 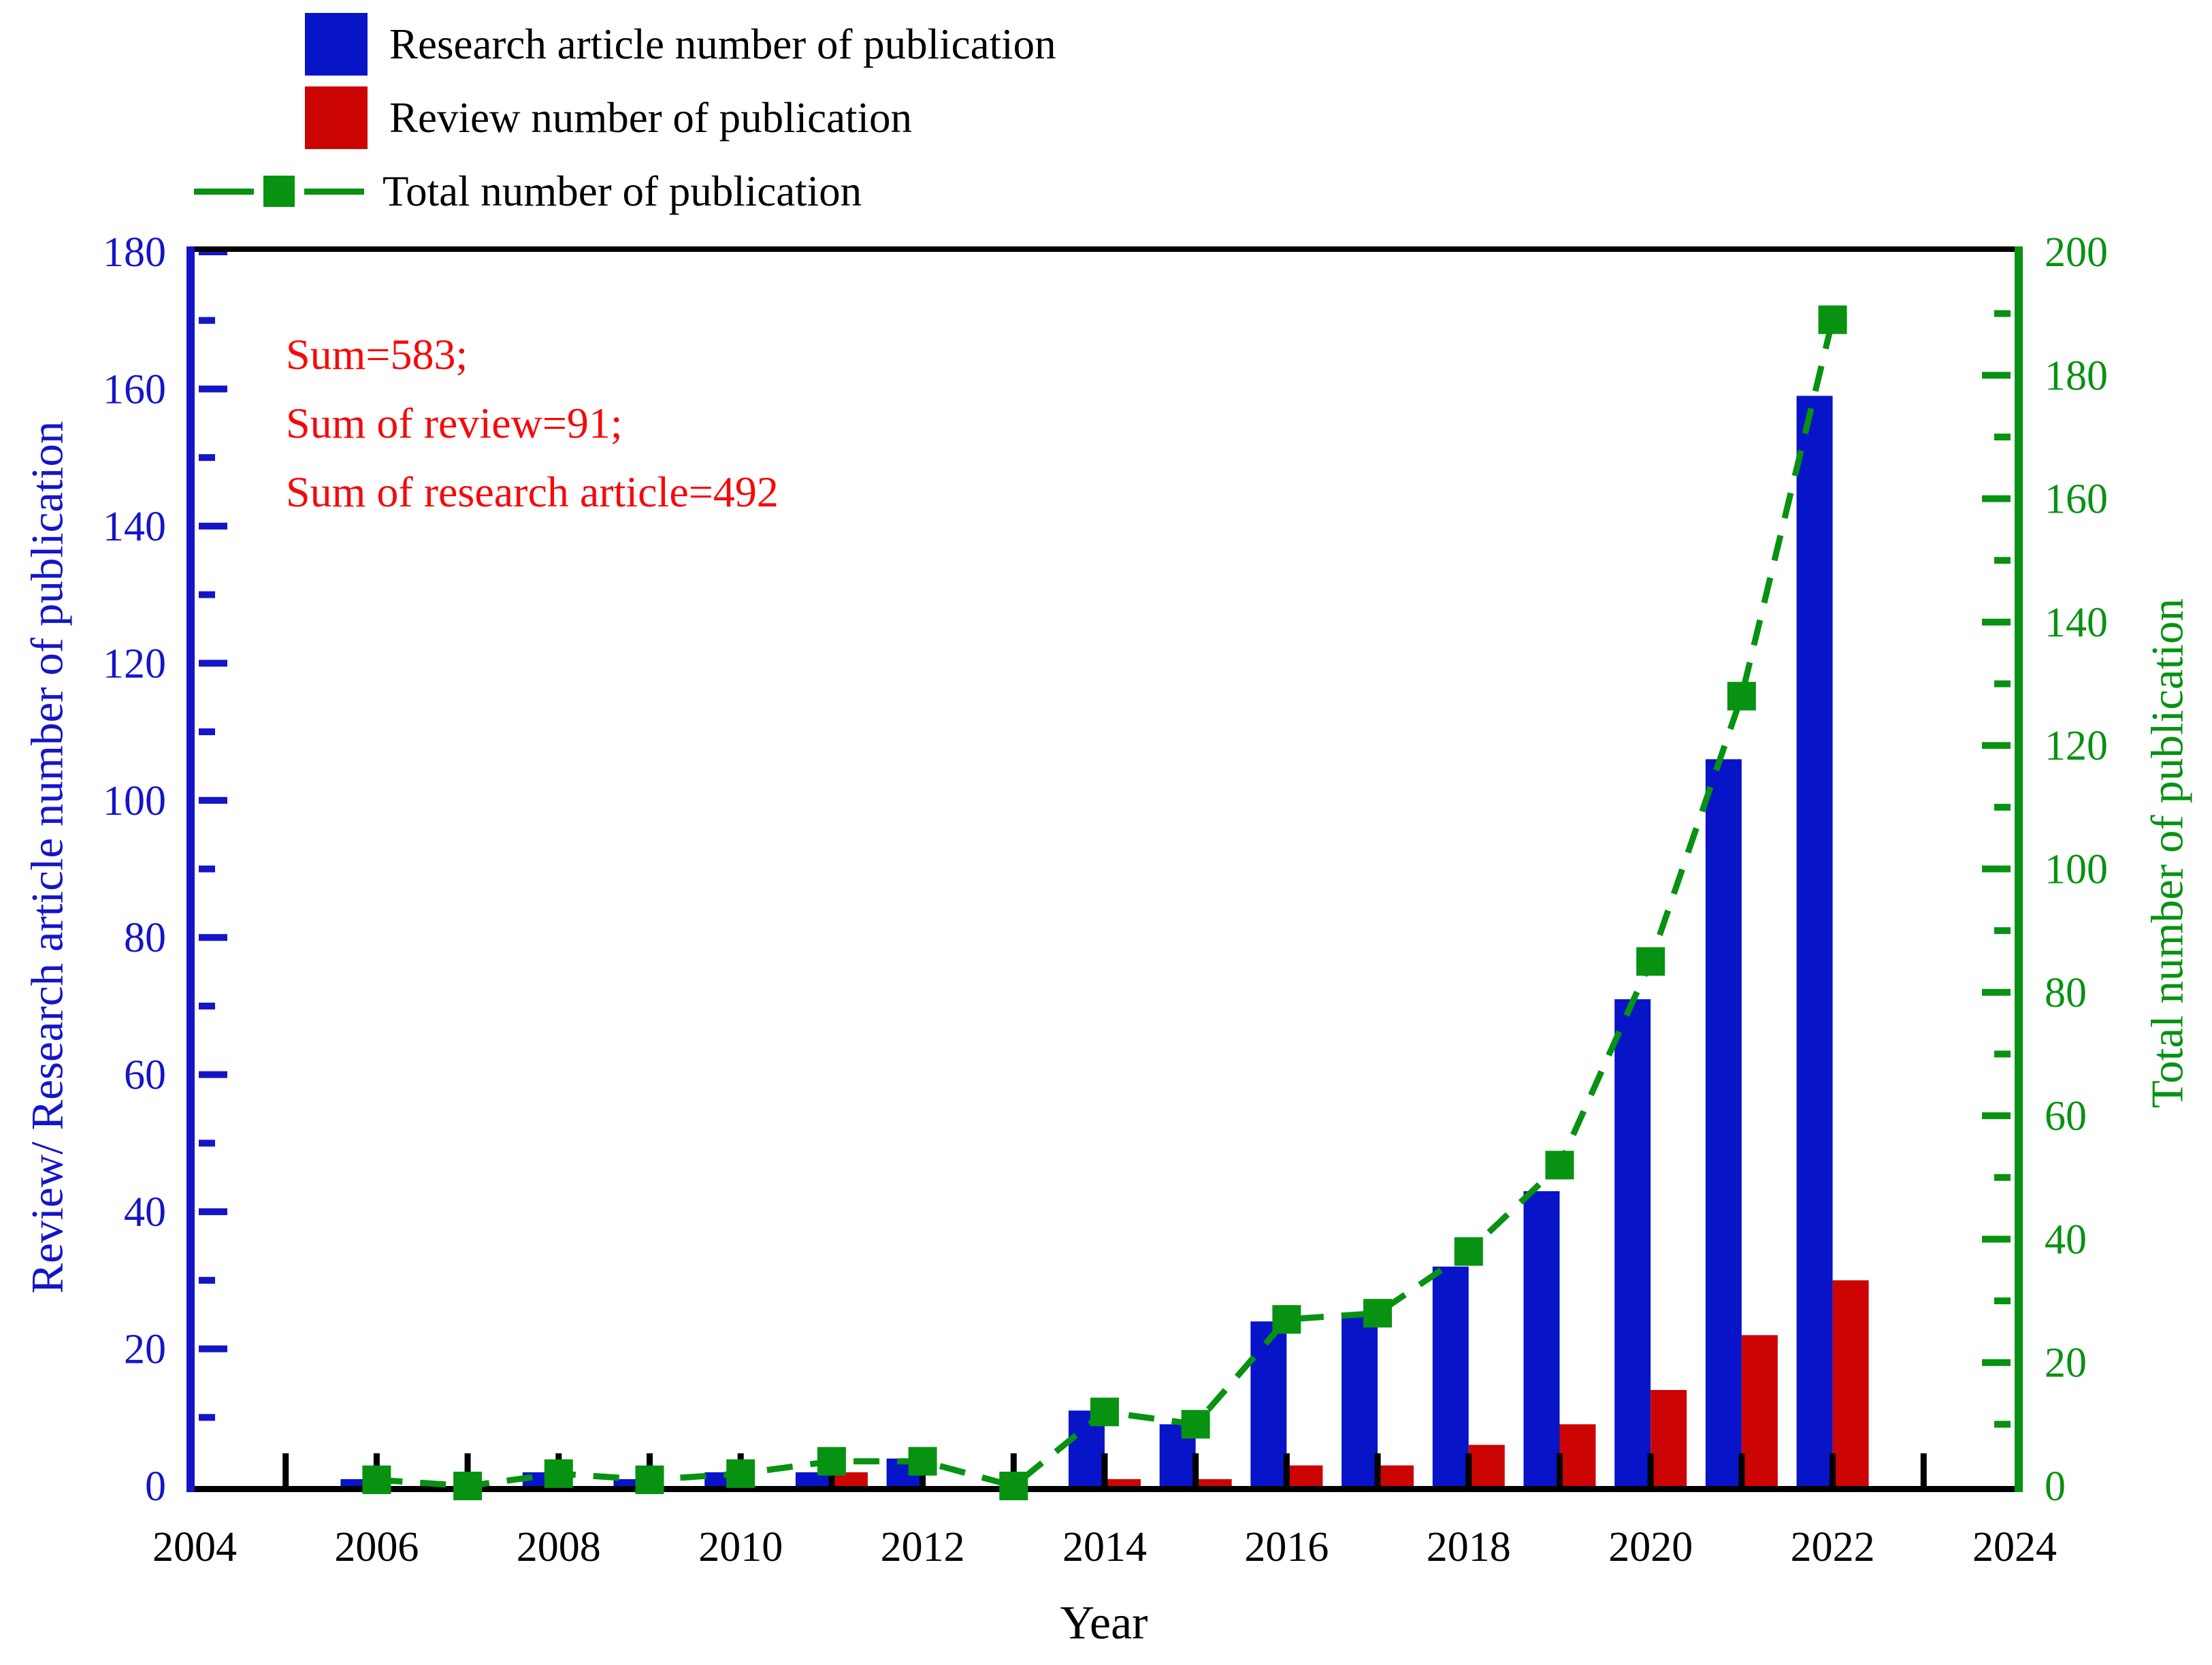 What do you see at coordinates (1759, 1412) in the screenshot?
I see `bar-review-2021` at bounding box center [1759, 1412].